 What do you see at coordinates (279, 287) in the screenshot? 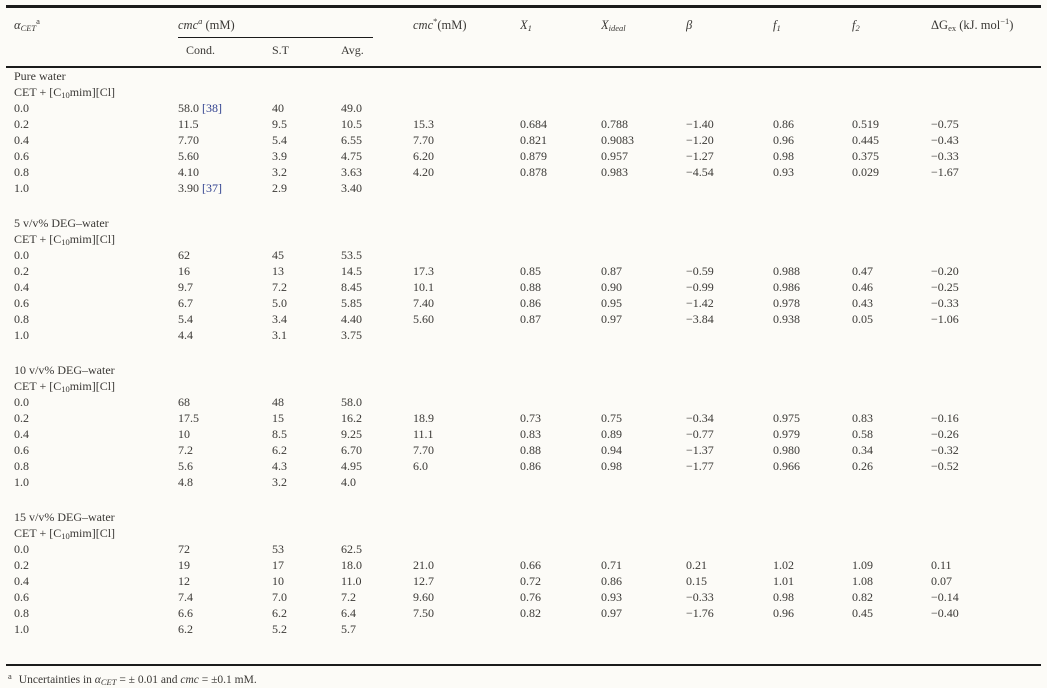
I see `cell-st: 7.2` at bounding box center [279, 287].